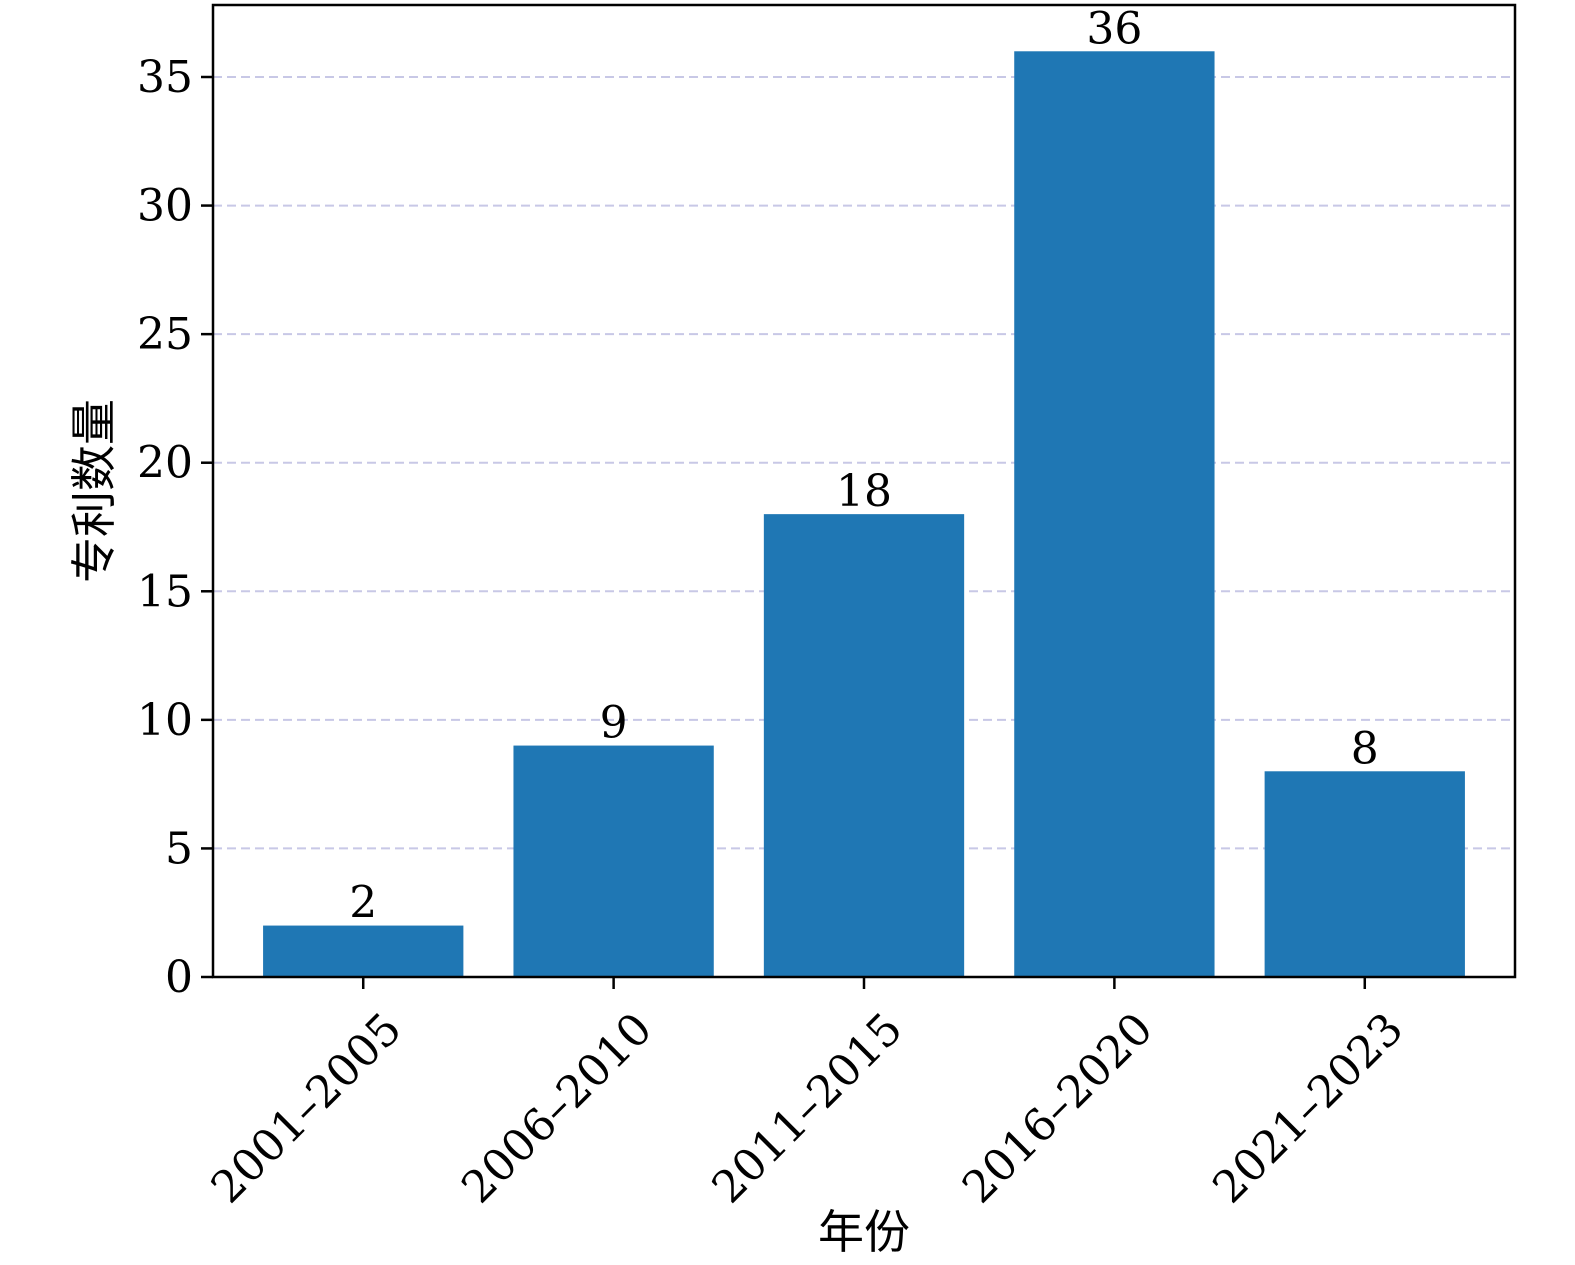 The image size is (1575, 1265). What do you see at coordinates (864, 491) in the screenshot?
I see `bar-value-label: 18` at bounding box center [864, 491].